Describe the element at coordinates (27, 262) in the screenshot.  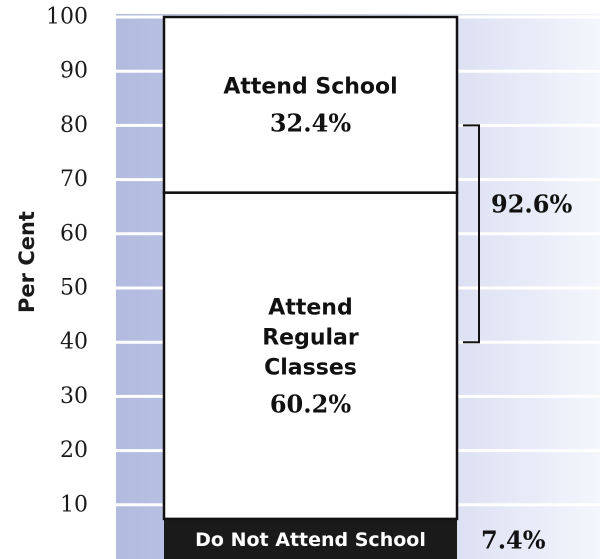
I see `y-axis-label: Per Cent` at that location.